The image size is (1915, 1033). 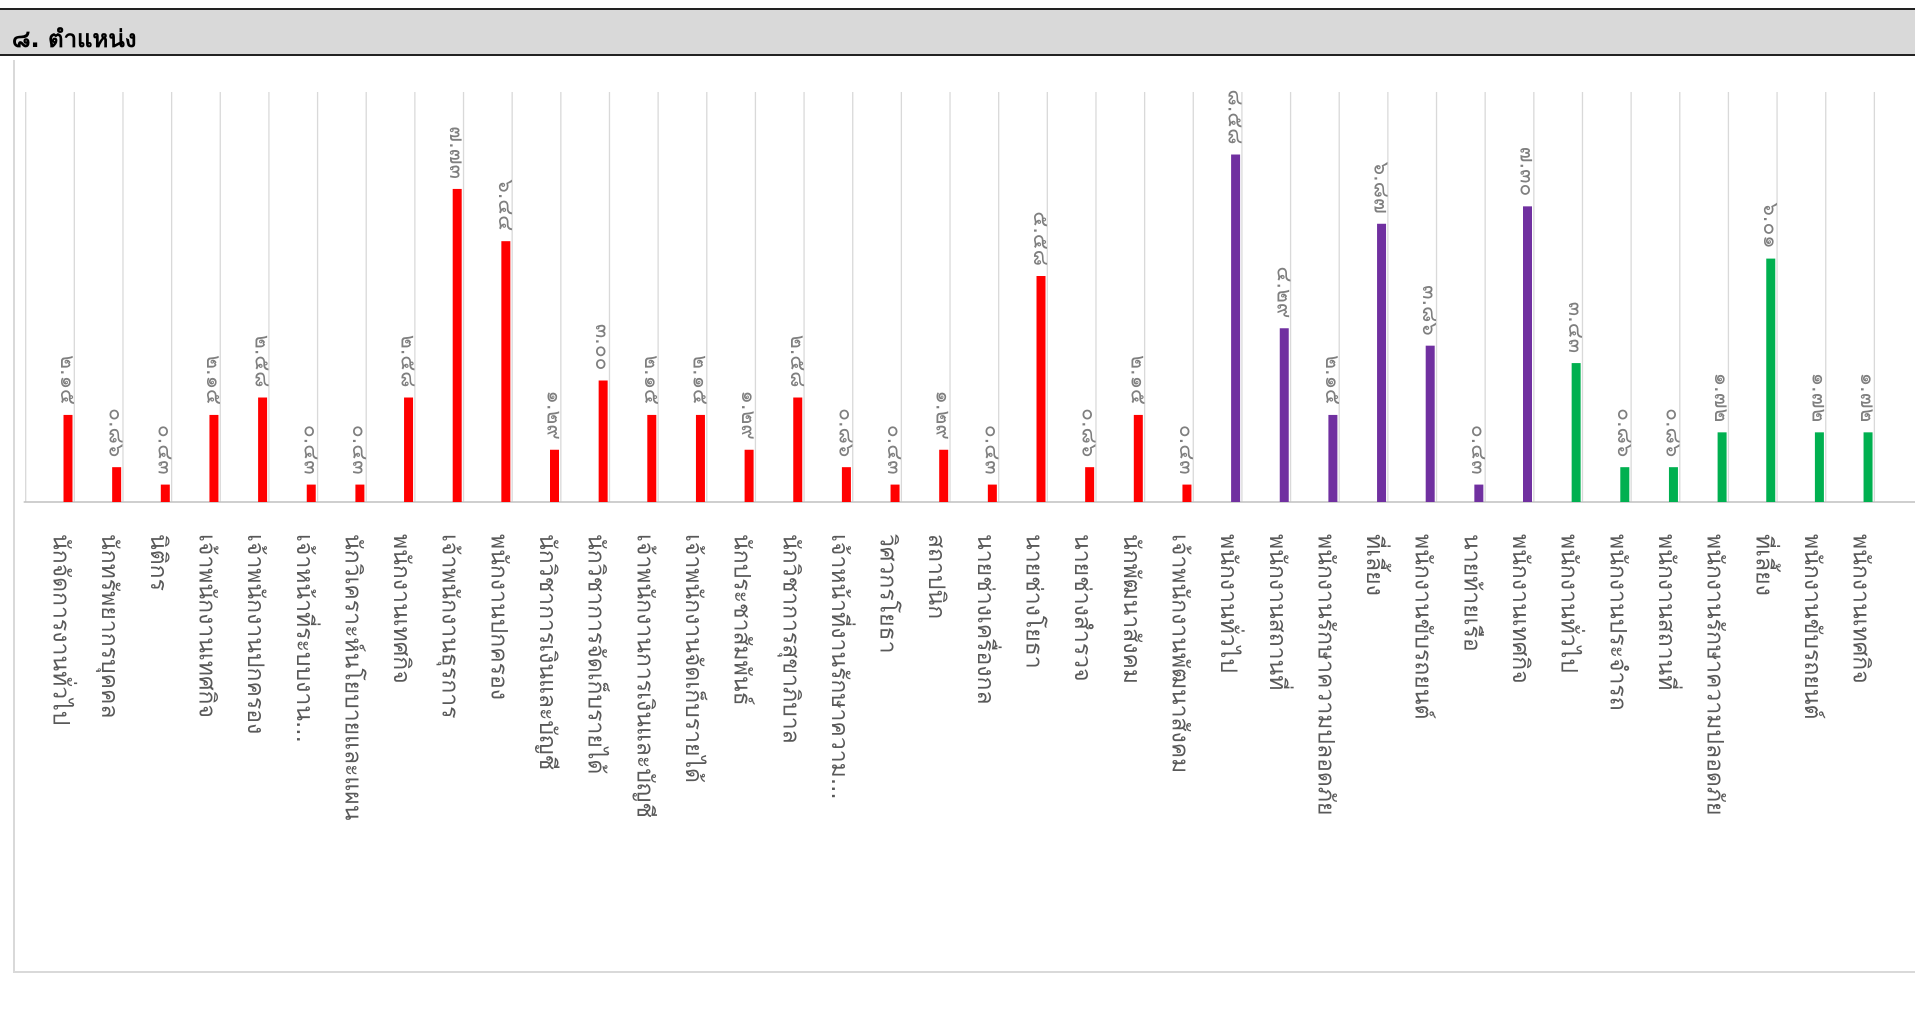 I want to click on data-label: ๓.๐๐, so click(x=603, y=347).